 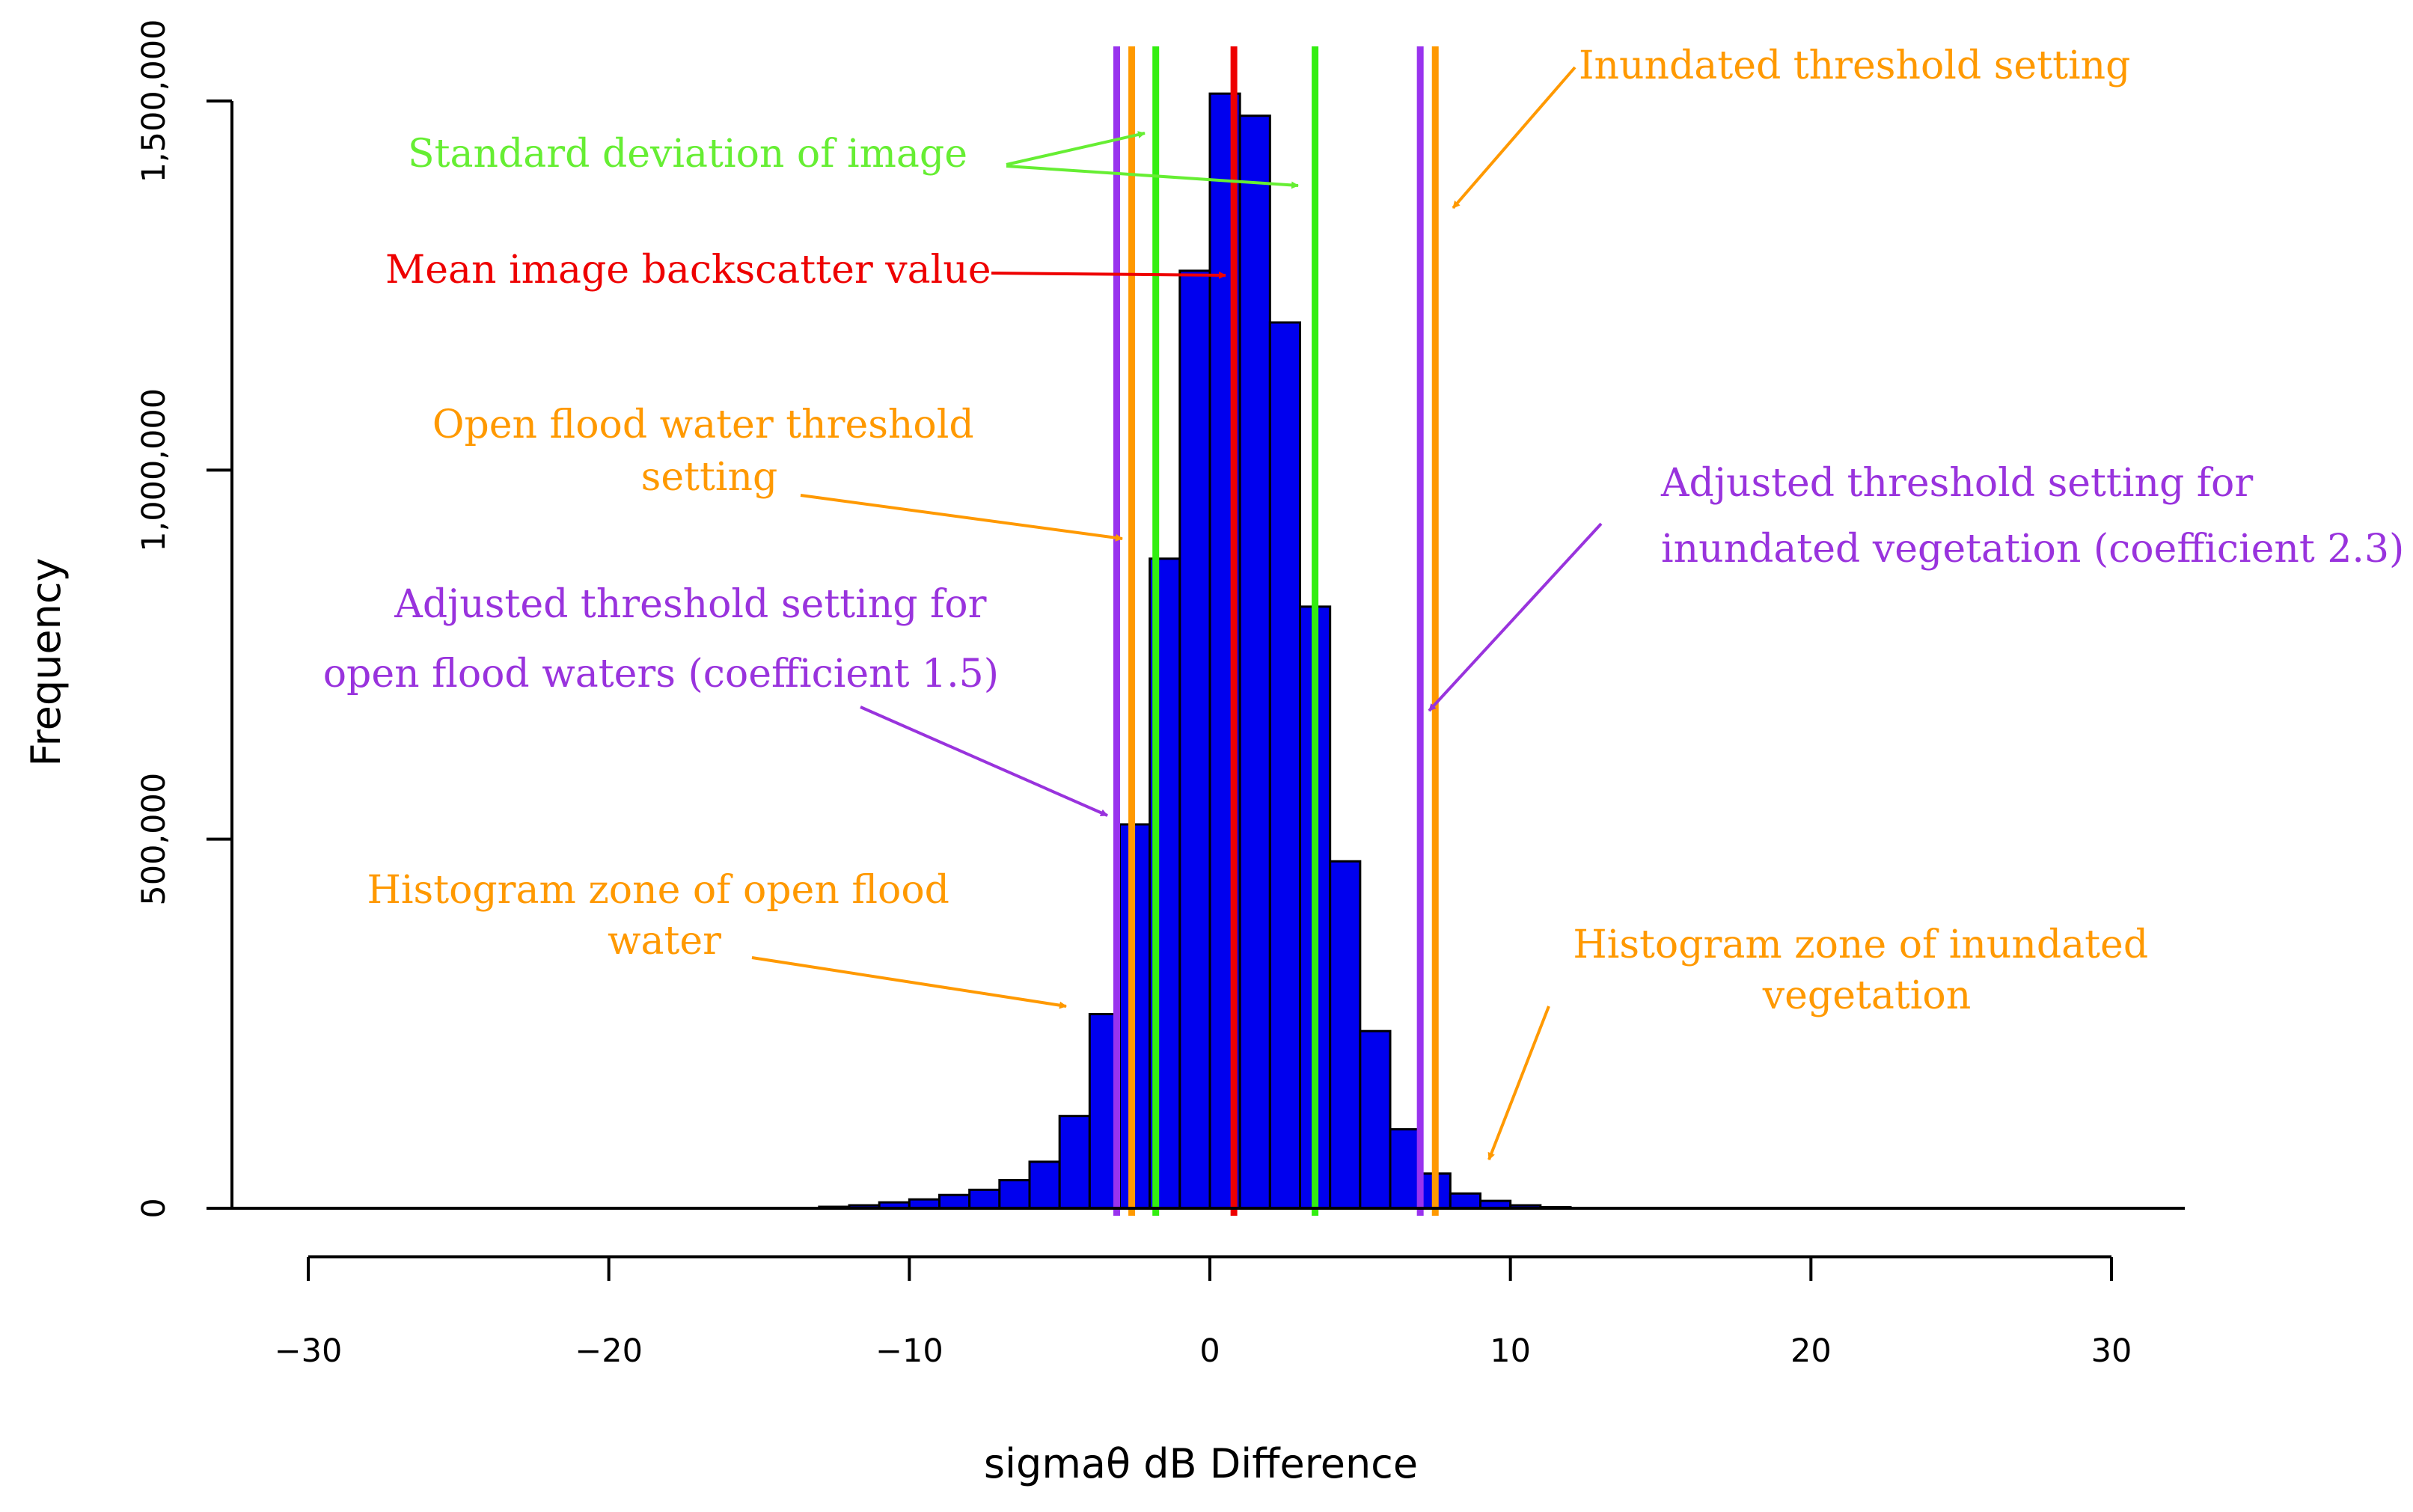 What do you see at coordinates (183, 619) in the screenshot?
I see `y-axis: 0 500,000 1,000,000 1,500,000` at bounding box center [183, 619].